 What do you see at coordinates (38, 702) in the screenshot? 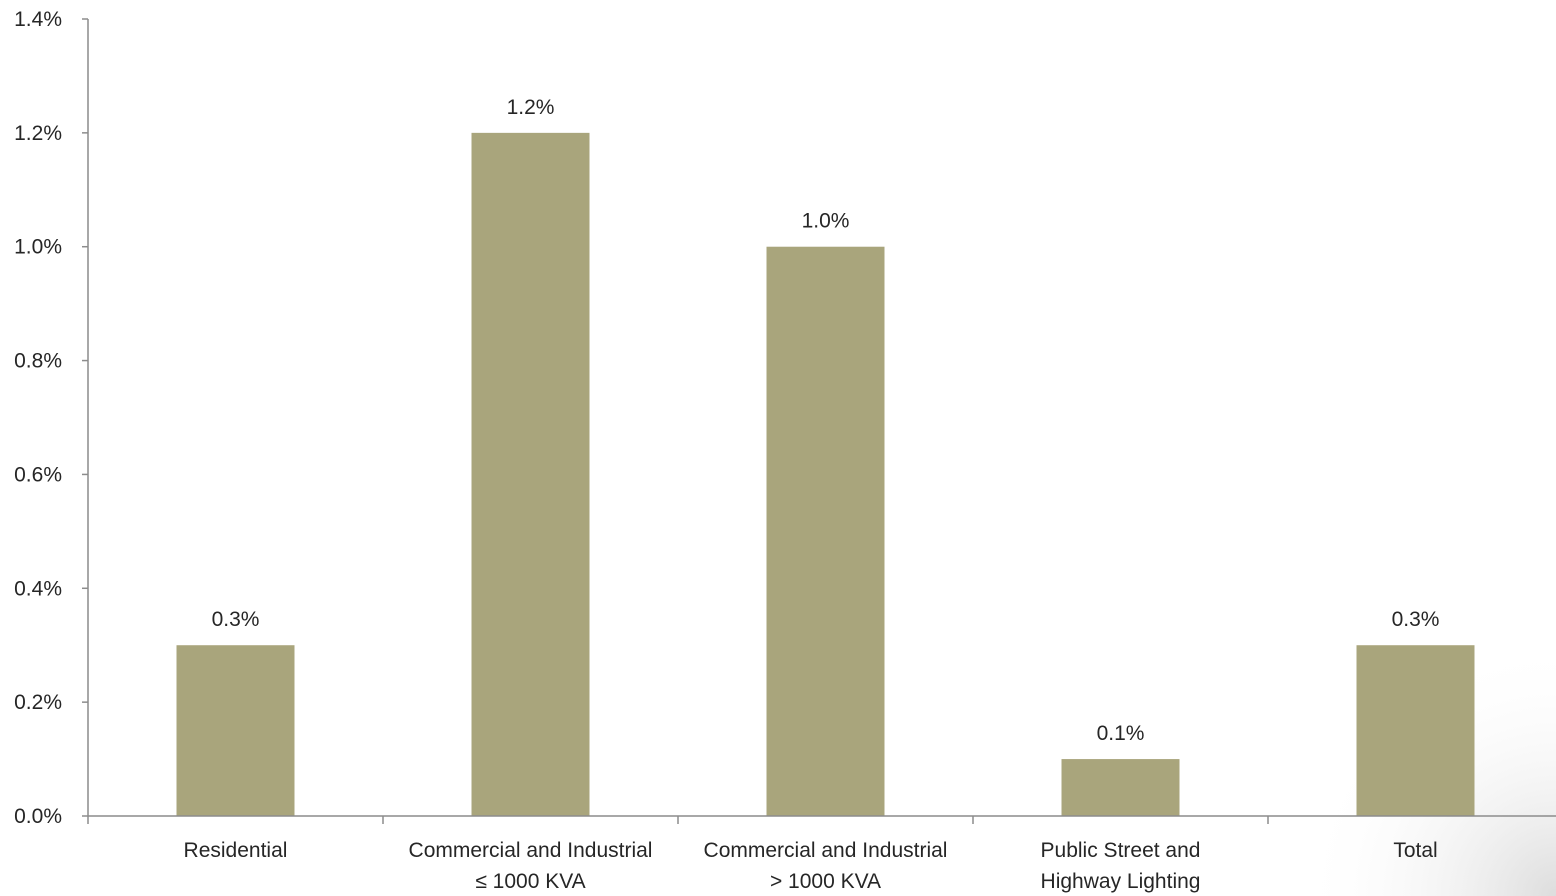
I see `y-tick-label: 0.2%` at bounding box center [38, 702].